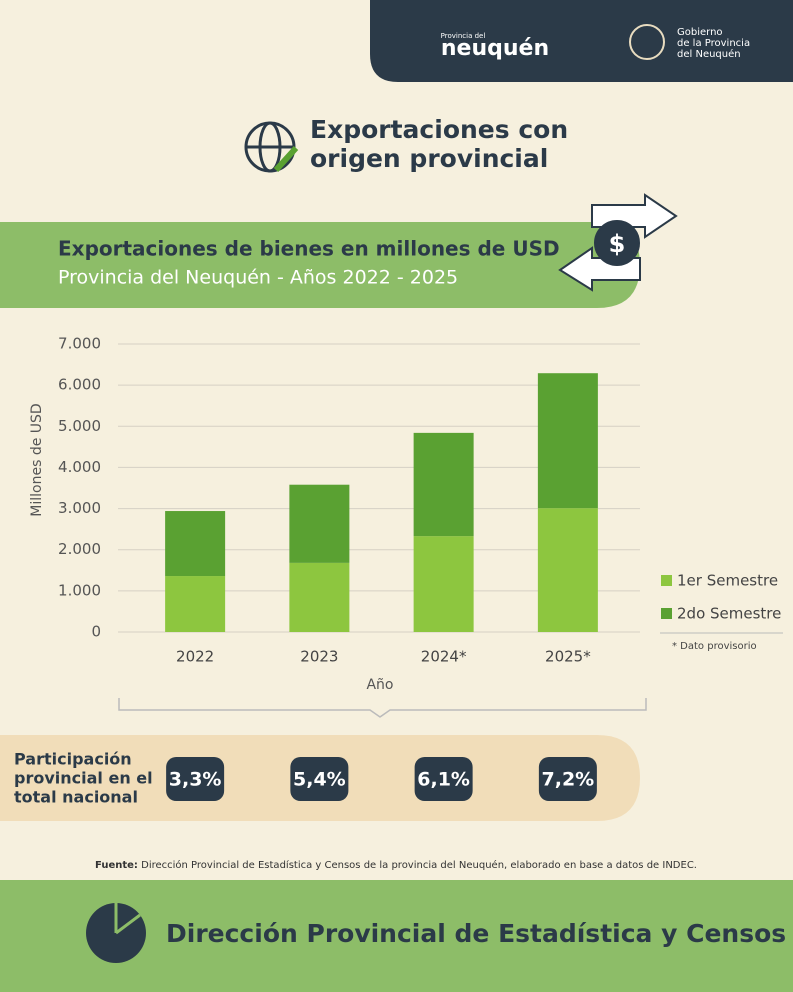 Image resolution: width=793 pixels, height=992 pixels. I want to click on title-line: origen provincial, so click(429, 158).